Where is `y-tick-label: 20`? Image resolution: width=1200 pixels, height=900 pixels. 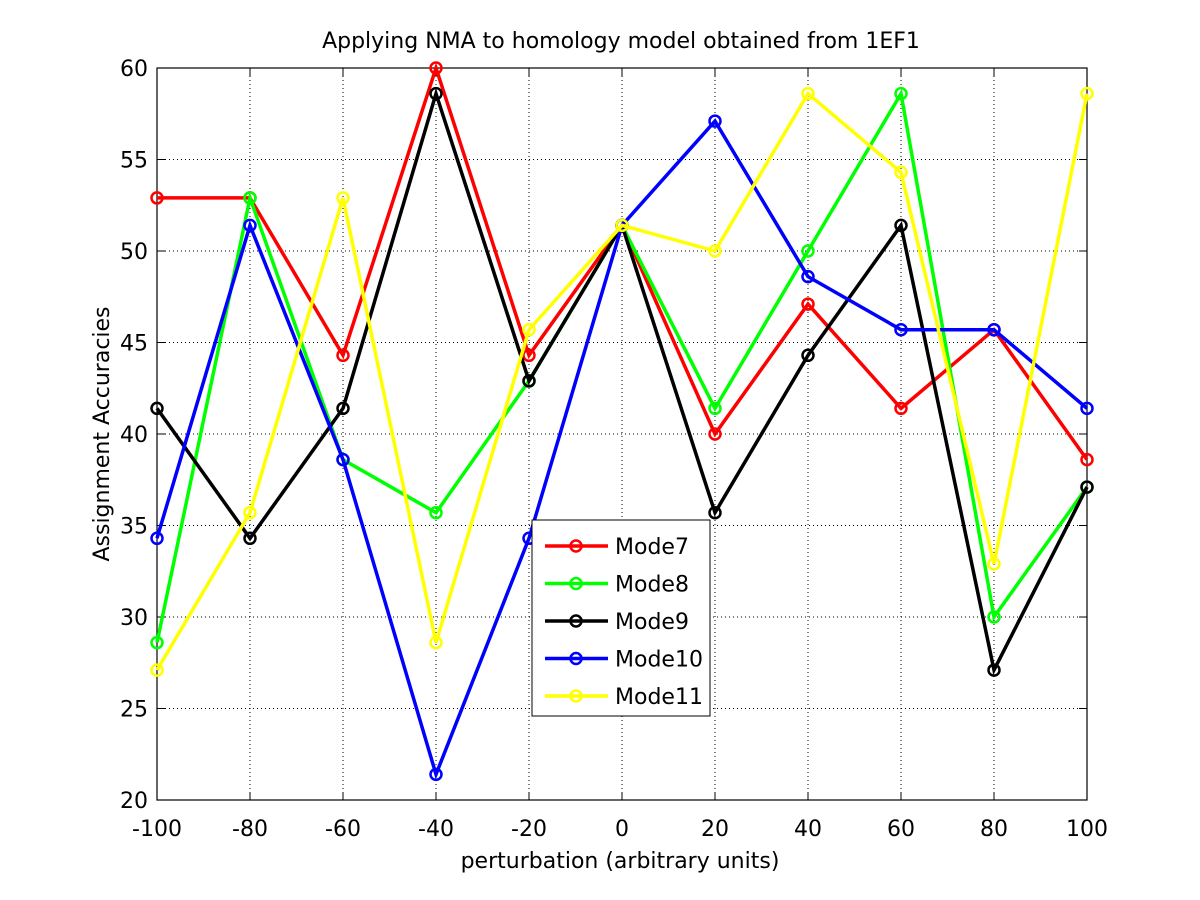
y-tick-label: 20 is located at coordinates (134, 801).